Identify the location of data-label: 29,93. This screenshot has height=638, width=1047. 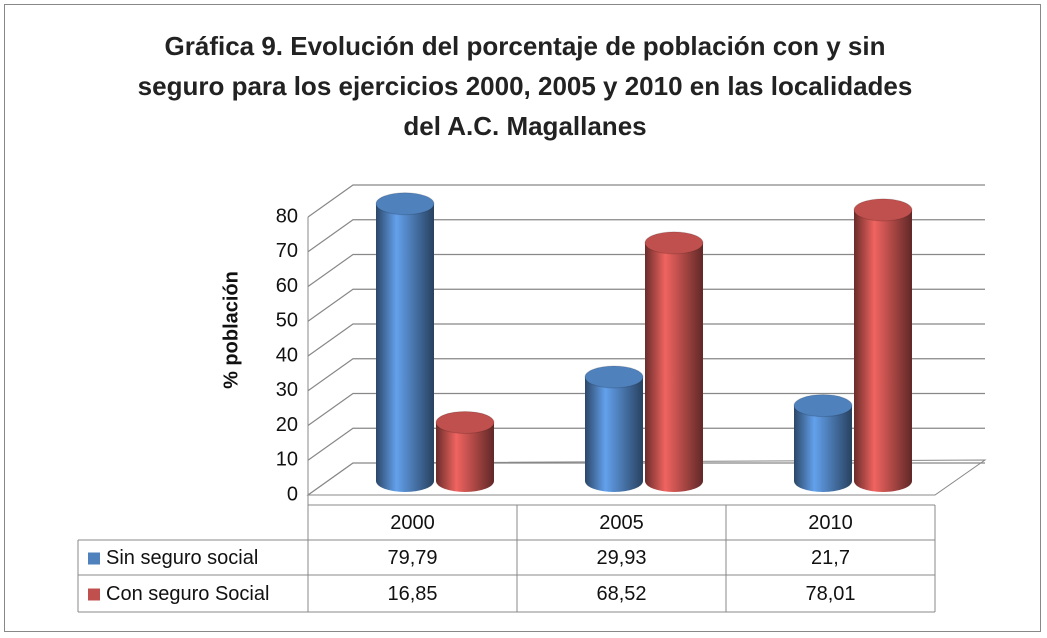
(621, 558).